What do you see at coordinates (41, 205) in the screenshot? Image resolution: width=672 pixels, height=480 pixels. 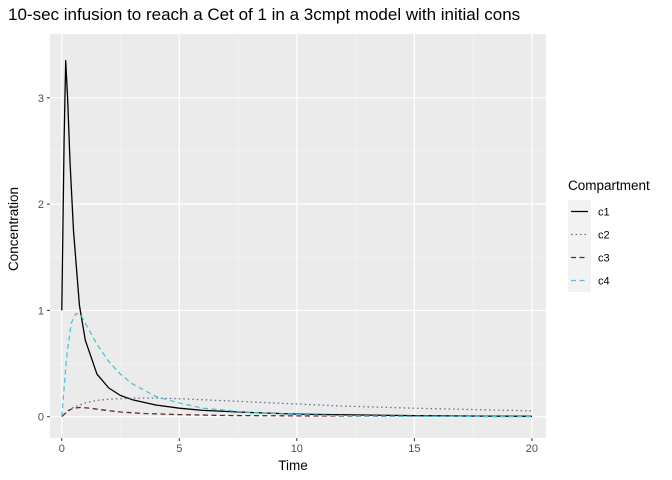 I see `y-tick-label: 2` at bounding box center [41, 205].